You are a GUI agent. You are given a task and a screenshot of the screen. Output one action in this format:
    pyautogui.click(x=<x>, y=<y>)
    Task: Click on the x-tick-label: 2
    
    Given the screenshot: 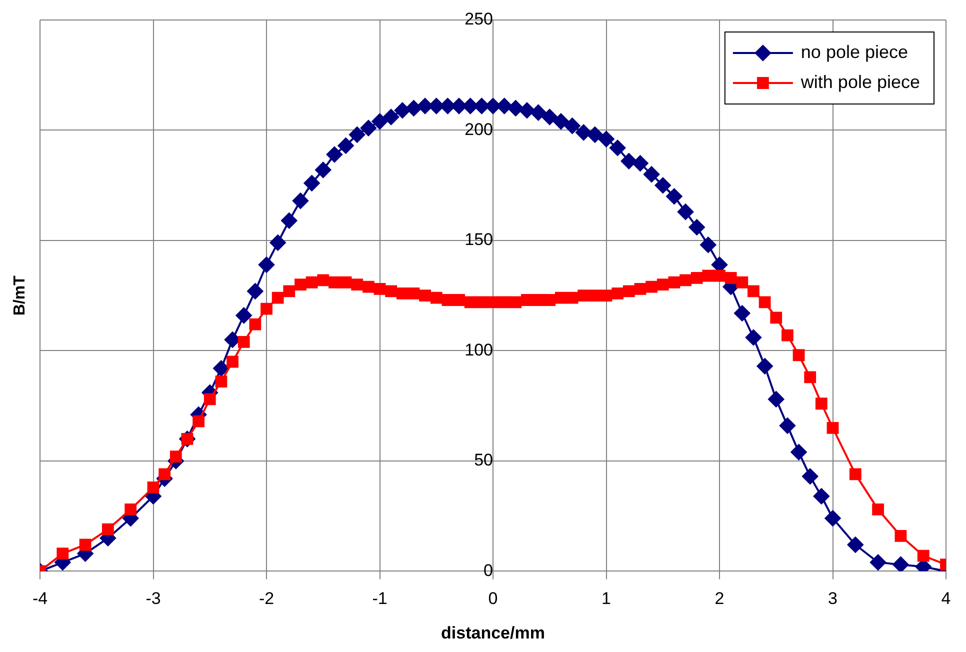 What is the action you would take?
    pyautogui.click(x=719, y=598)
    